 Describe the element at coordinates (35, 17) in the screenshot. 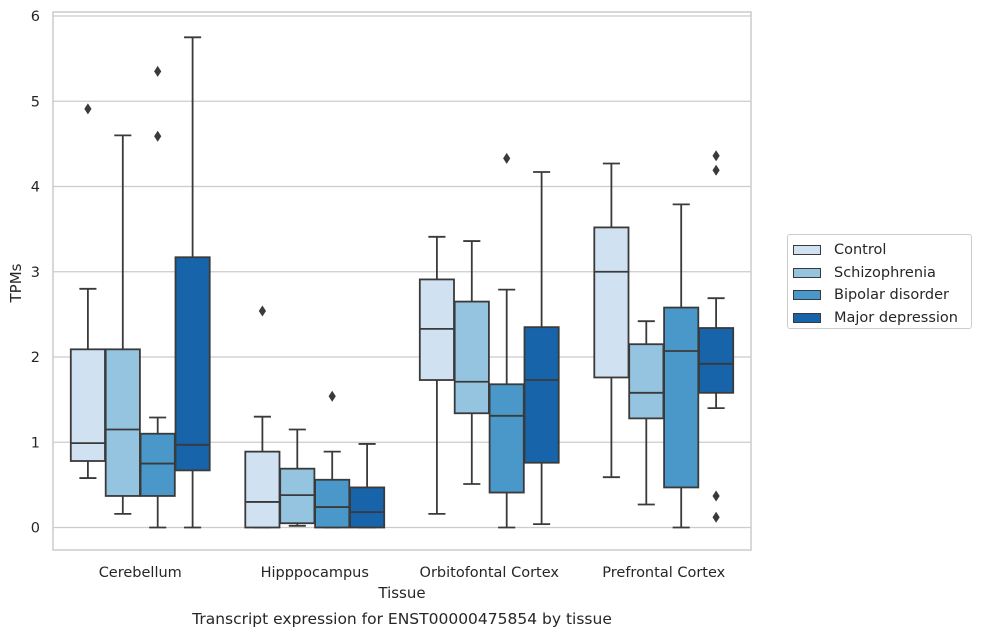

I see `y-tick-label: 6` at that location.